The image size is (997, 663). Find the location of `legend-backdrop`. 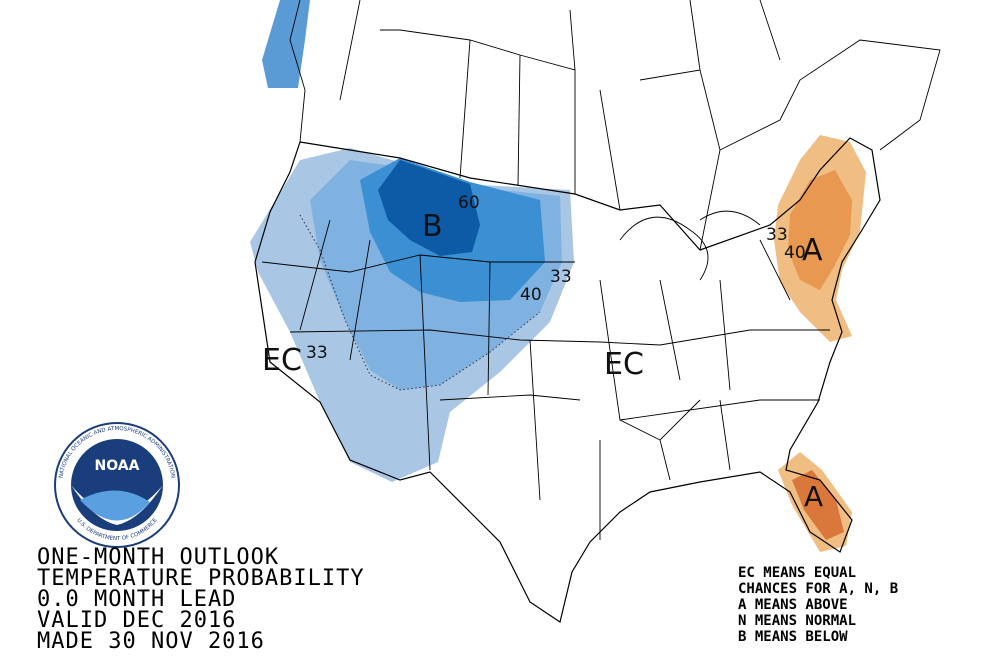

legend-backdrop is located at coordinates (857, 607).